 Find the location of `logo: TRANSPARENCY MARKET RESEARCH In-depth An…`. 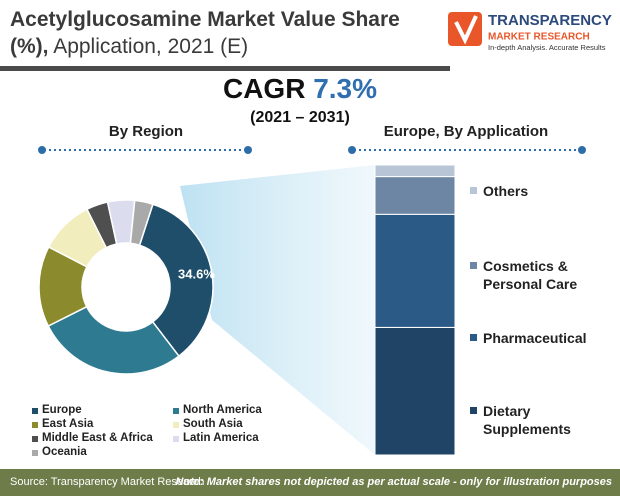

logo: TRANSPARENCY MARKET RESEARCH In-depth An… is located at coordinates (530, 32).